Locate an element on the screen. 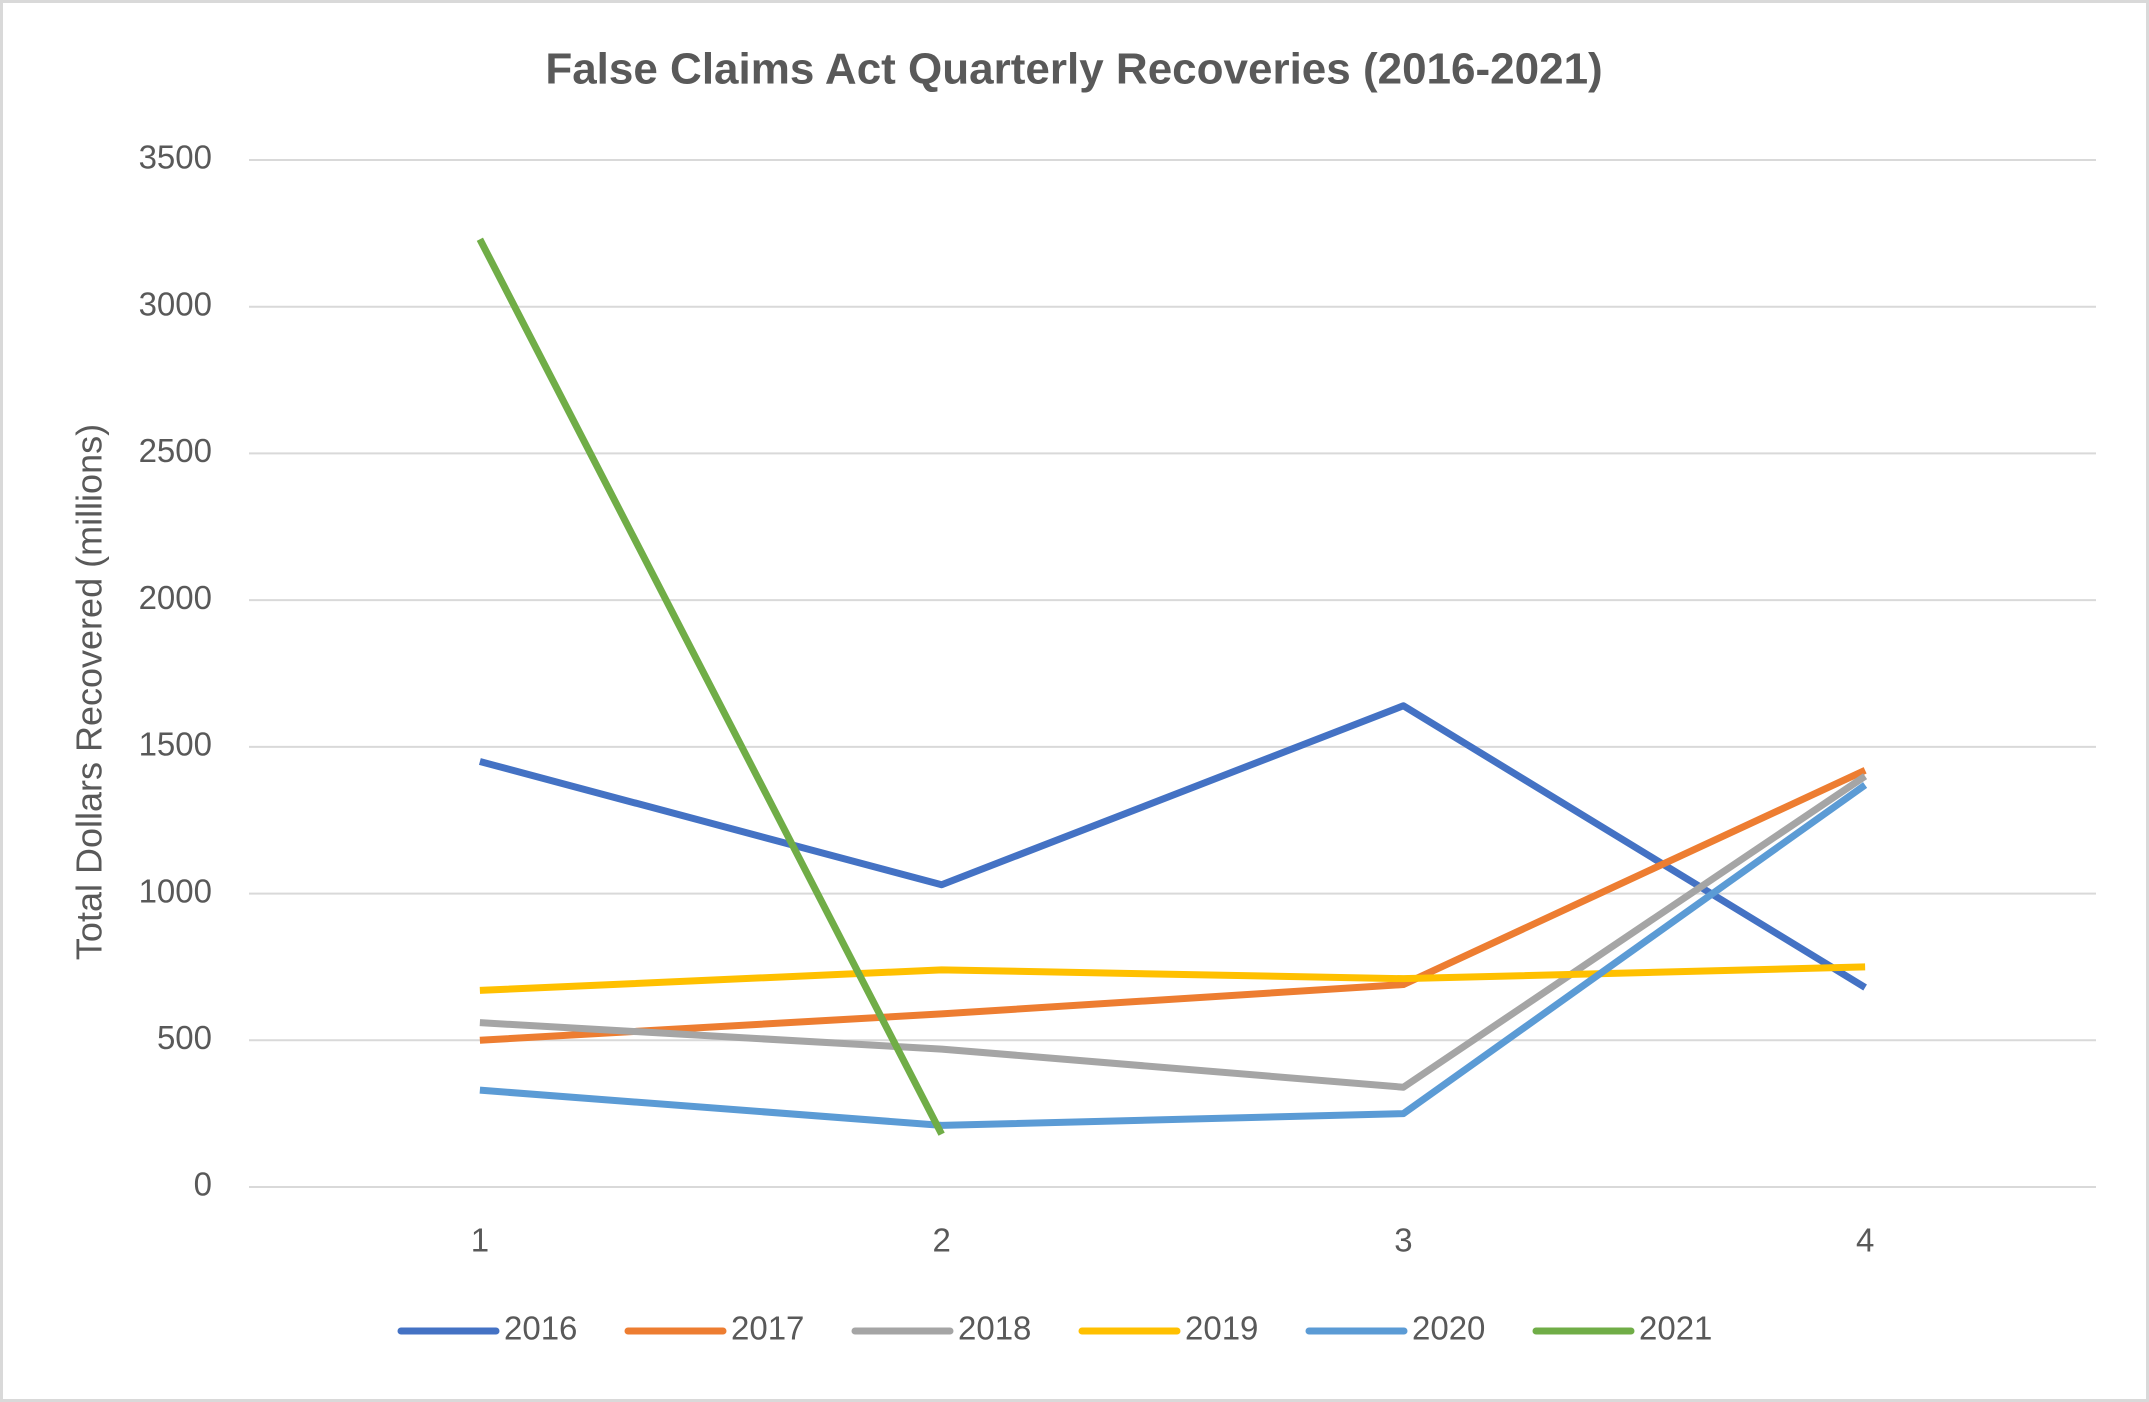 This screenshot has width=2149, height=1402. y-tick-label: 2000 is located at coordinates (175, 597).